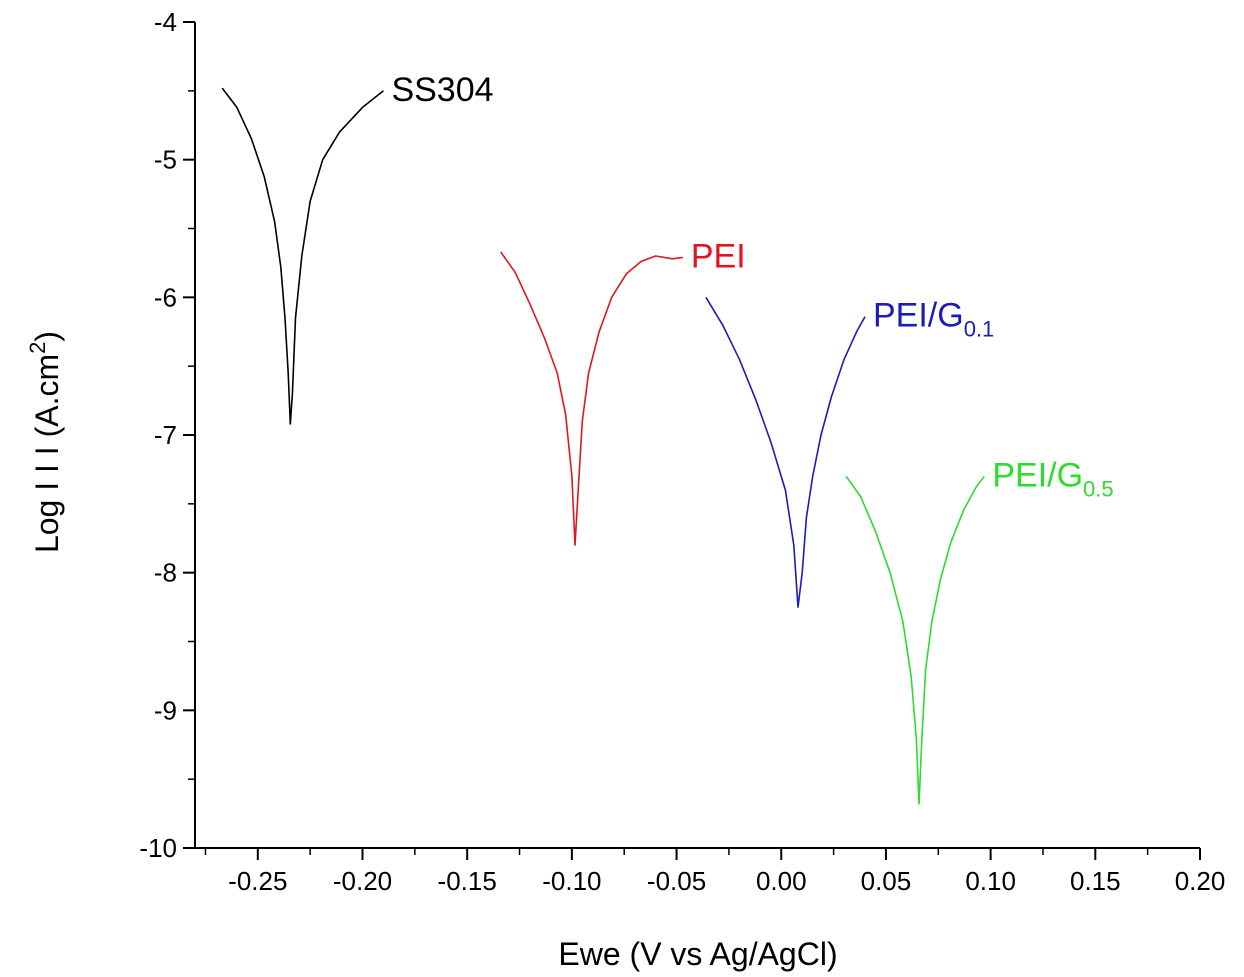 This screenshot has height=977, width=1244. I want to click on series-label-3: PEI/G0.5, so click(1052, 478).